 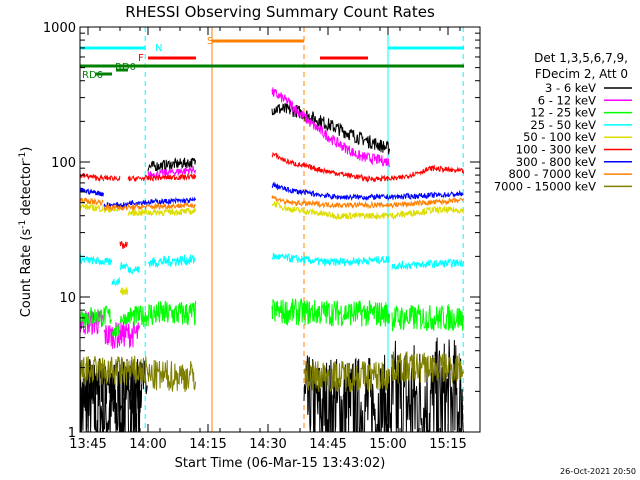 What do you see at coordinates (556, 150) in the screenshot?
I see `legend-entry-label-5: 100 - 300 keV` at bounding box center [556, 150].